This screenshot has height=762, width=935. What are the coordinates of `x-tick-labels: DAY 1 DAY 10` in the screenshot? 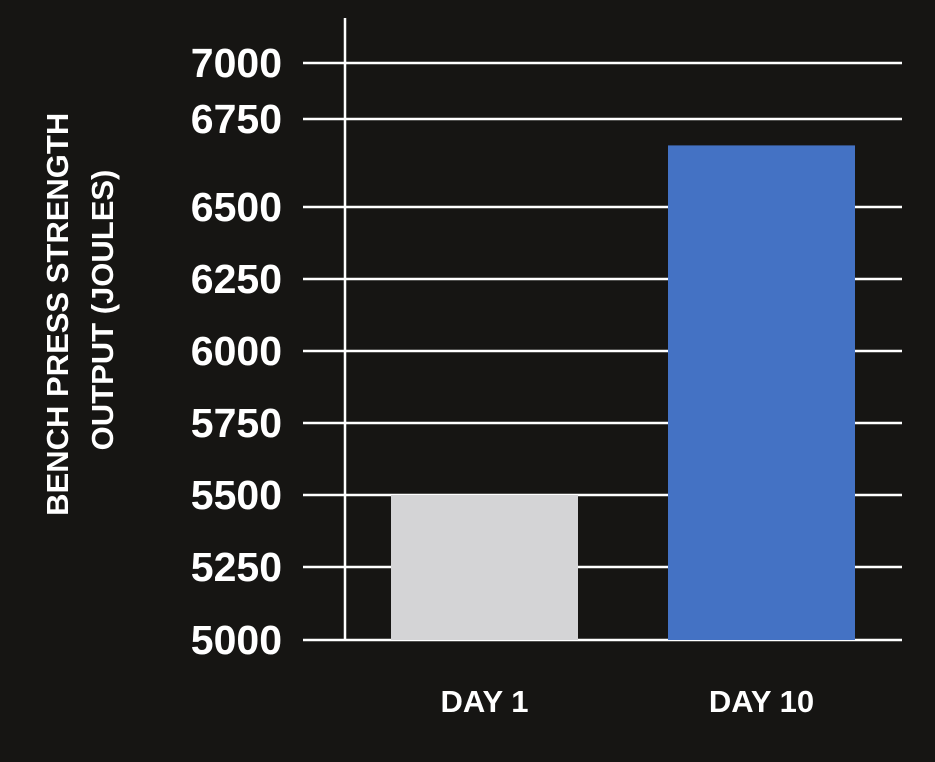 It's located at (628, 701).